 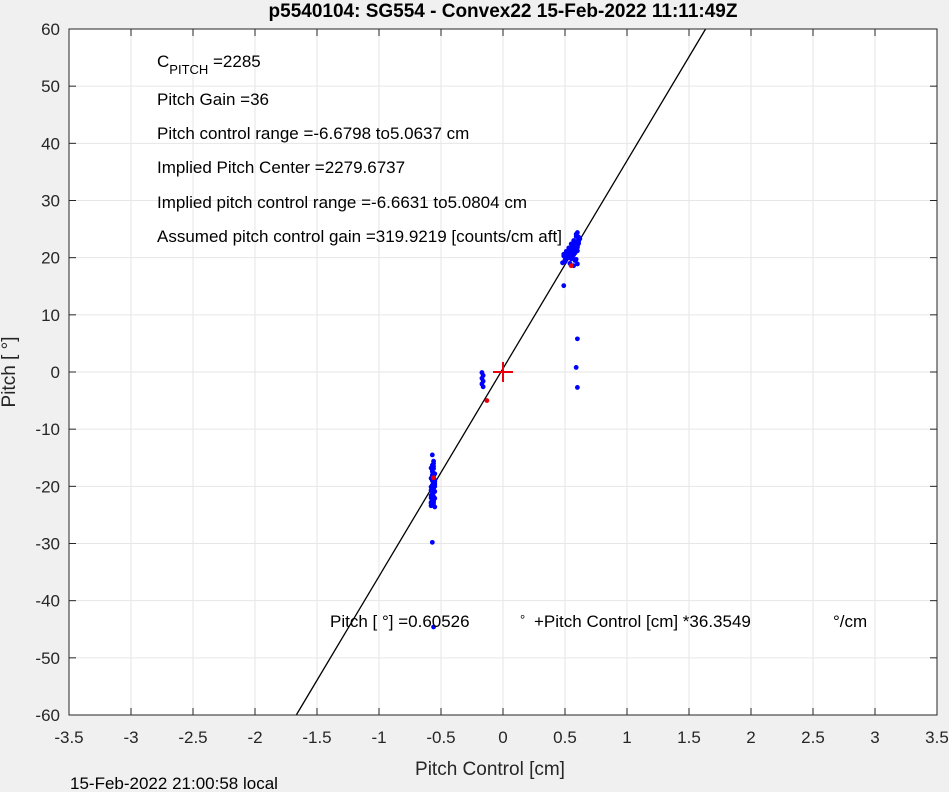 I want to click on x-tick-label: -2.5, so click(x=192, y=737).